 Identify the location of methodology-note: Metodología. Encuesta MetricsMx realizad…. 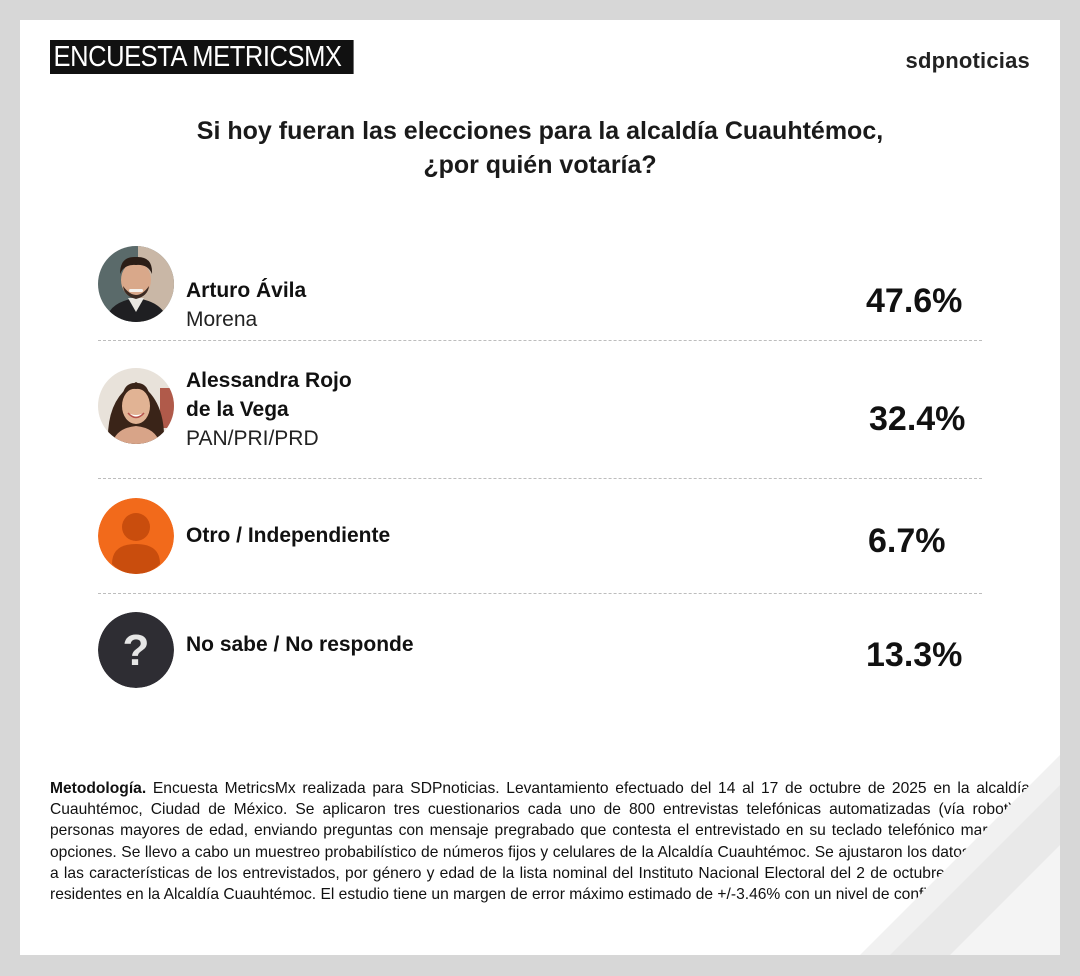
(540, 841).